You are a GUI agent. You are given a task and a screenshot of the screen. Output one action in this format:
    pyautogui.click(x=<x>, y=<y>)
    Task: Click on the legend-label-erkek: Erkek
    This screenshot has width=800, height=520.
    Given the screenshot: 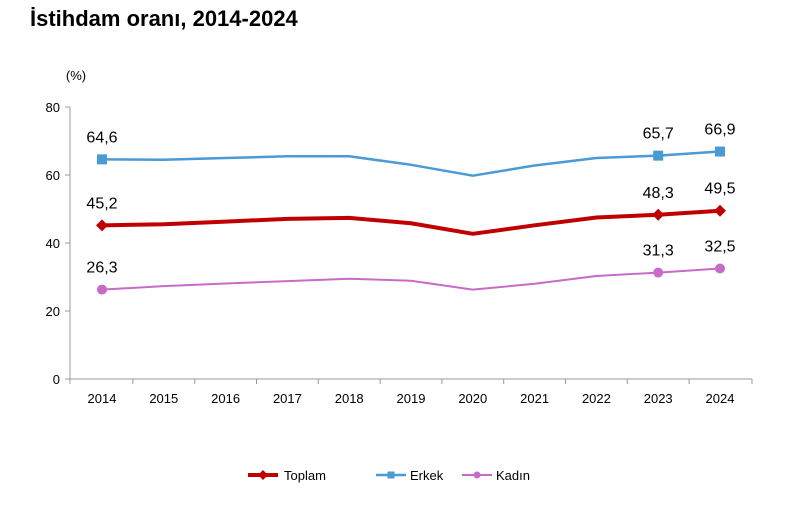 What is the action you would take?
    pyautogui.click(x=427, y=475)
    